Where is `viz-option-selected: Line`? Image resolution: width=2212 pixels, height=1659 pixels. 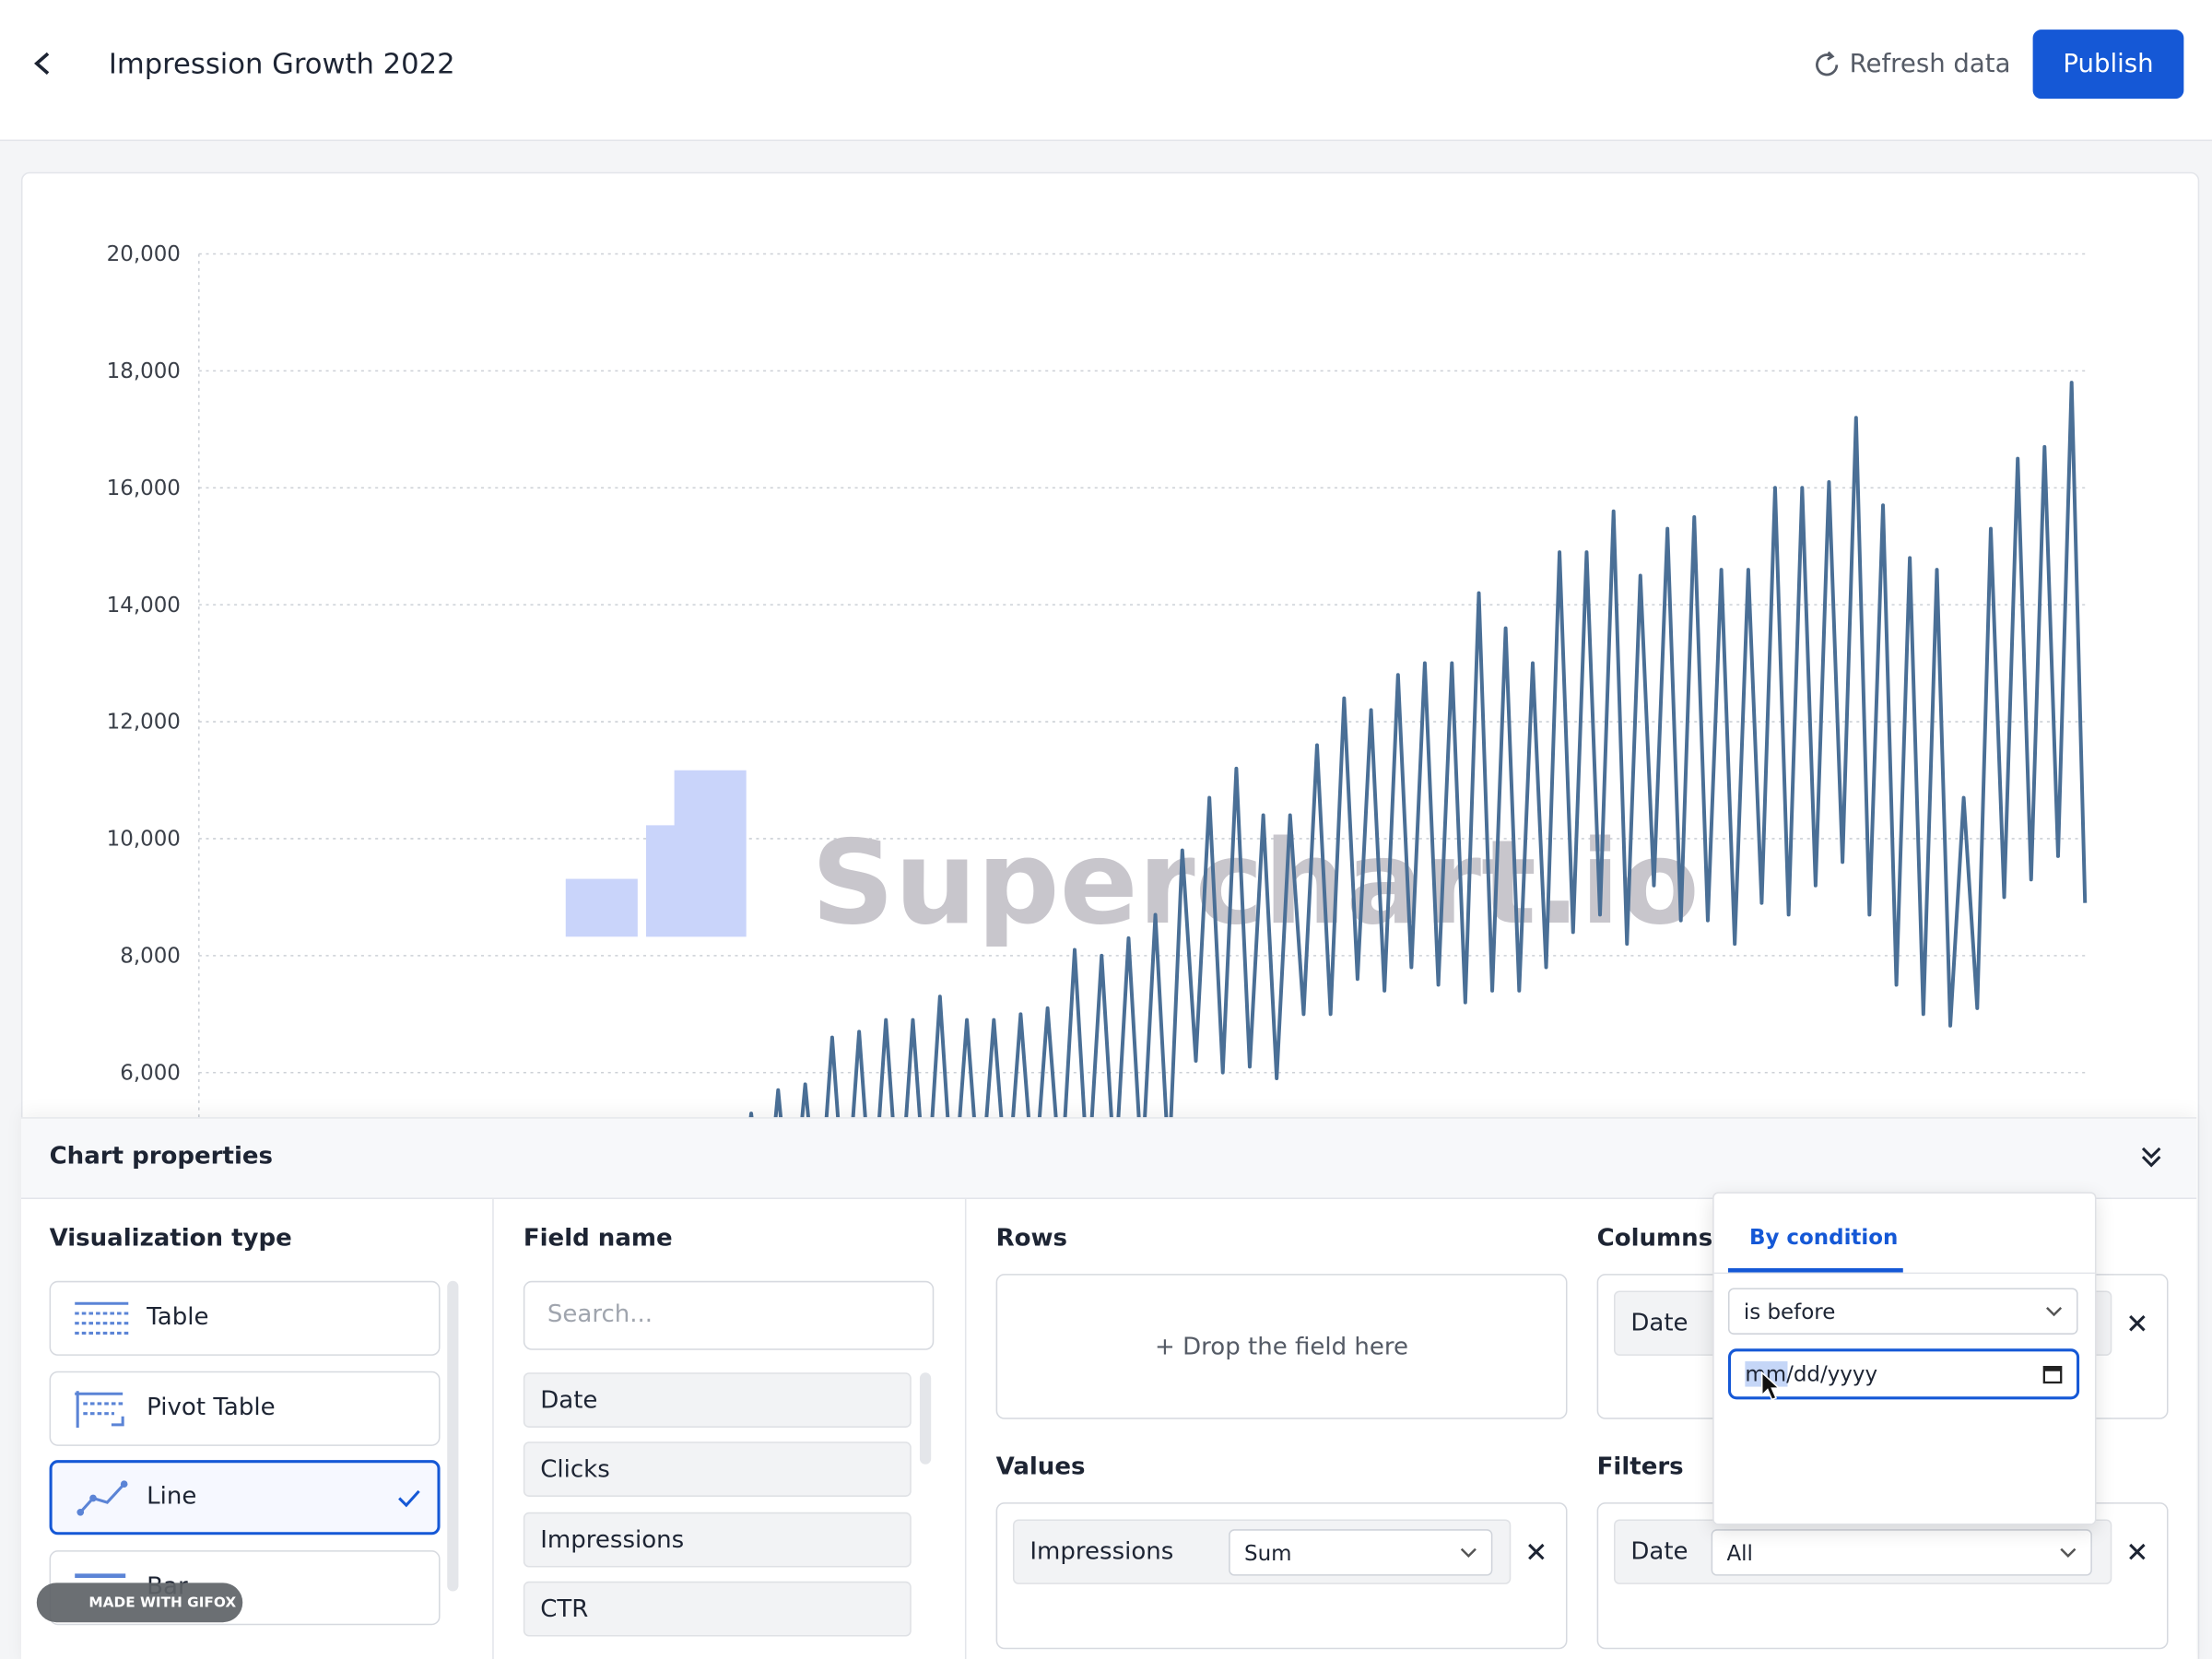 viz-option-selected: Line is located at coordinates (245, 1497).